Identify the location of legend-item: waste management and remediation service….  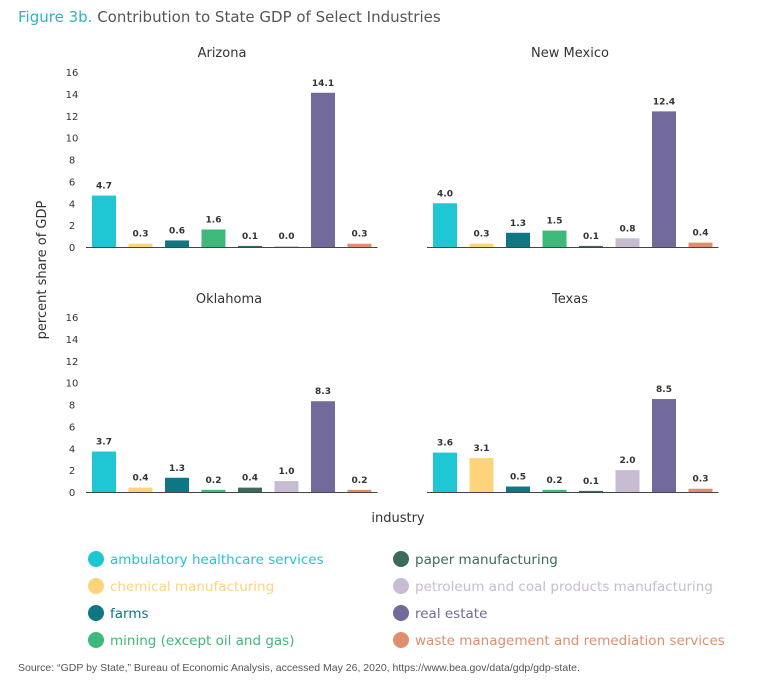
(559, 640).